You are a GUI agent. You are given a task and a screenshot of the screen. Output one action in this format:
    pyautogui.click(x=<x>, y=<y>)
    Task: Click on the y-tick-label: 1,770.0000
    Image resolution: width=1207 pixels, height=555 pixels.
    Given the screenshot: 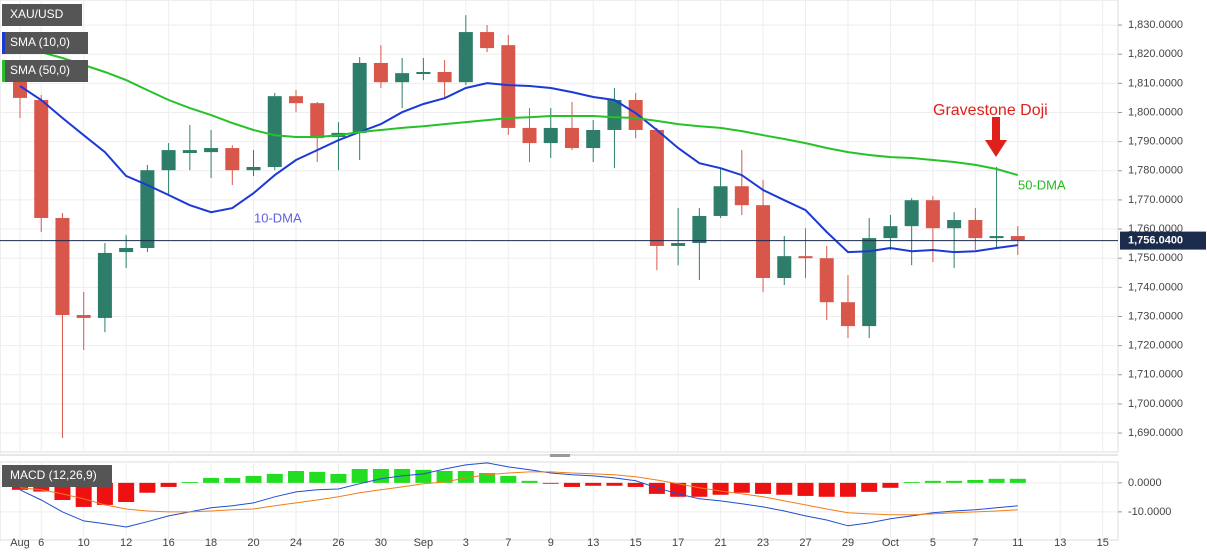 What is the action you would take?
    pyautogui.click(x=1155, y=200)
    